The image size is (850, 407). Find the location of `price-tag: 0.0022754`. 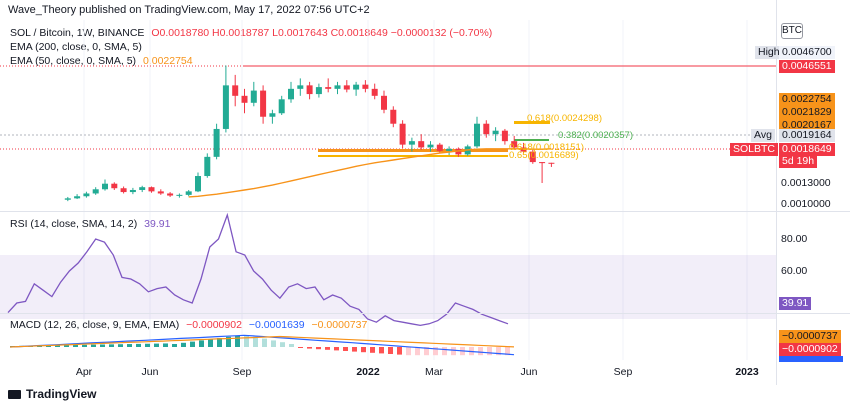

price-tag: 0.0022754 is located at coordinates (807, 99).